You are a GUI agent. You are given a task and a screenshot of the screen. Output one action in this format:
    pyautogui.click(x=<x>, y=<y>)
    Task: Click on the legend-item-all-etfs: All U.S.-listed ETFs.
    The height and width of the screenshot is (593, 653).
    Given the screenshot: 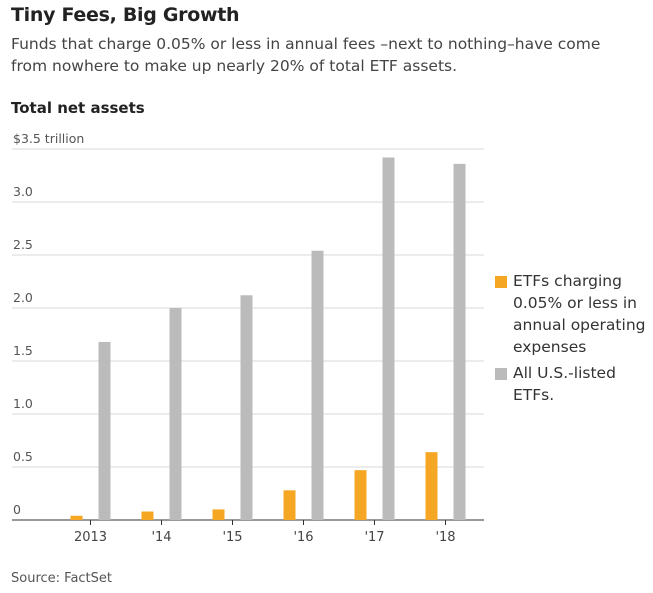 What is the action you would take?
    pyautogui.click(x=572, y=384)
    